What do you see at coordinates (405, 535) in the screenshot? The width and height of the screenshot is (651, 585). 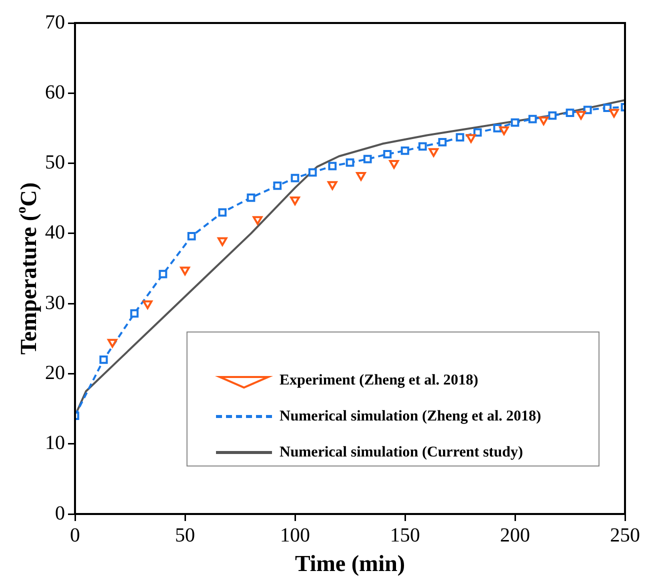 I see `x-tick-label: 150` at bounding box center [405, 535].